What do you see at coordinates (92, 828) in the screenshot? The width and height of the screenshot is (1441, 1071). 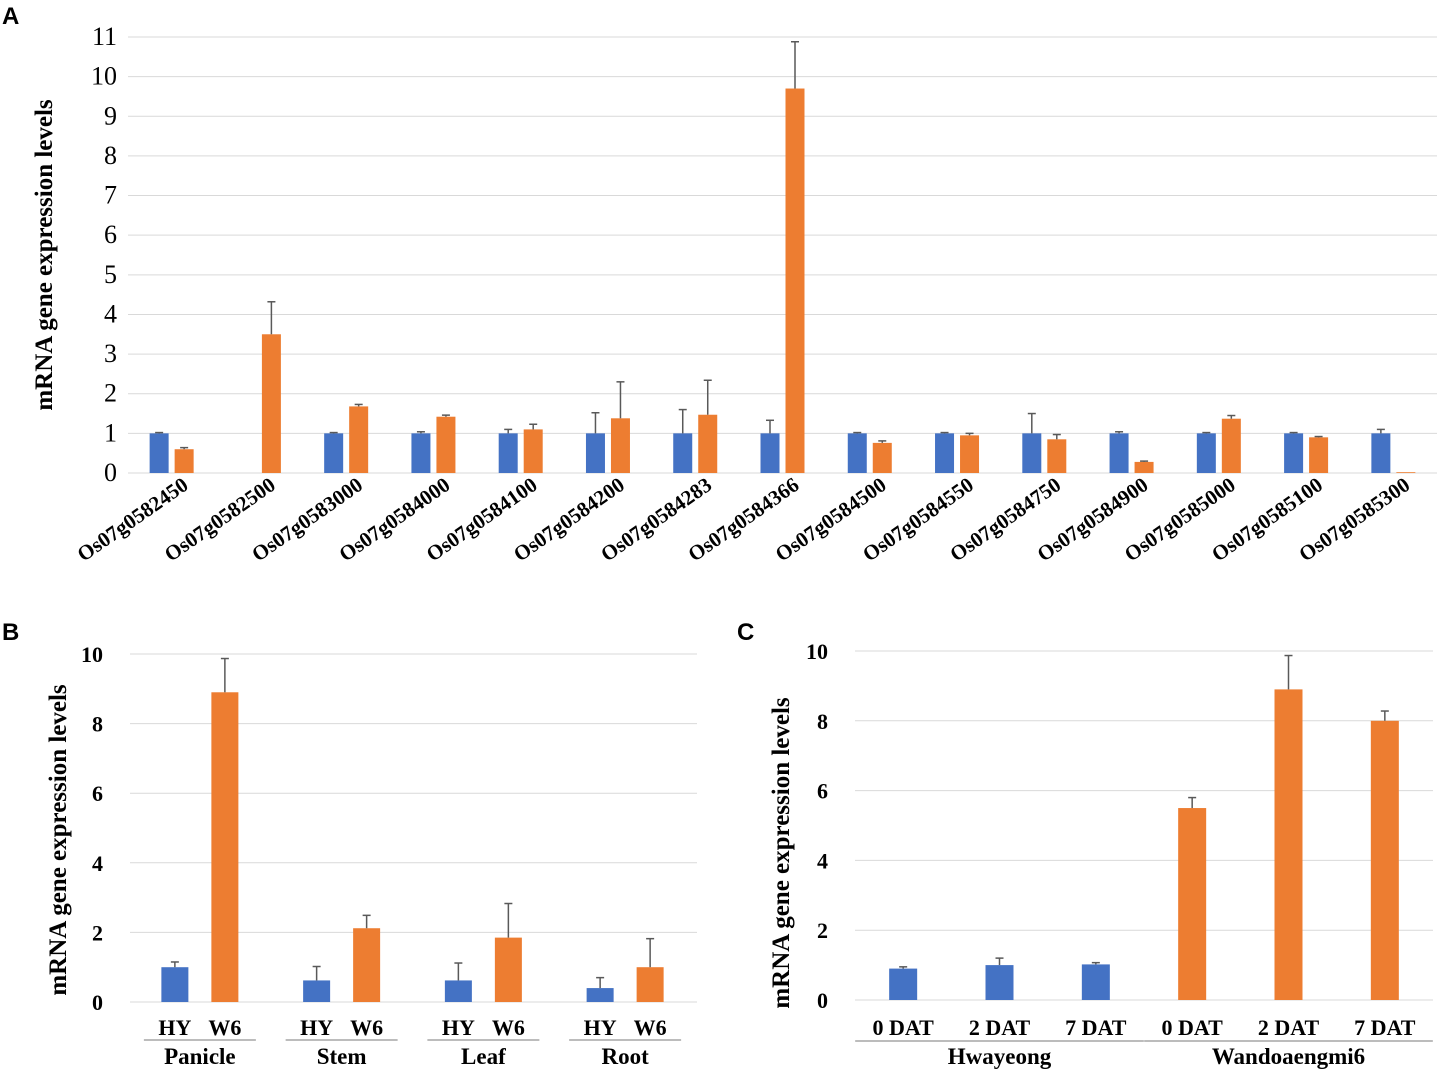 I see `panel-b-y-ticks: 0 2 4 6 8 10` at bounding box center [92, 828].